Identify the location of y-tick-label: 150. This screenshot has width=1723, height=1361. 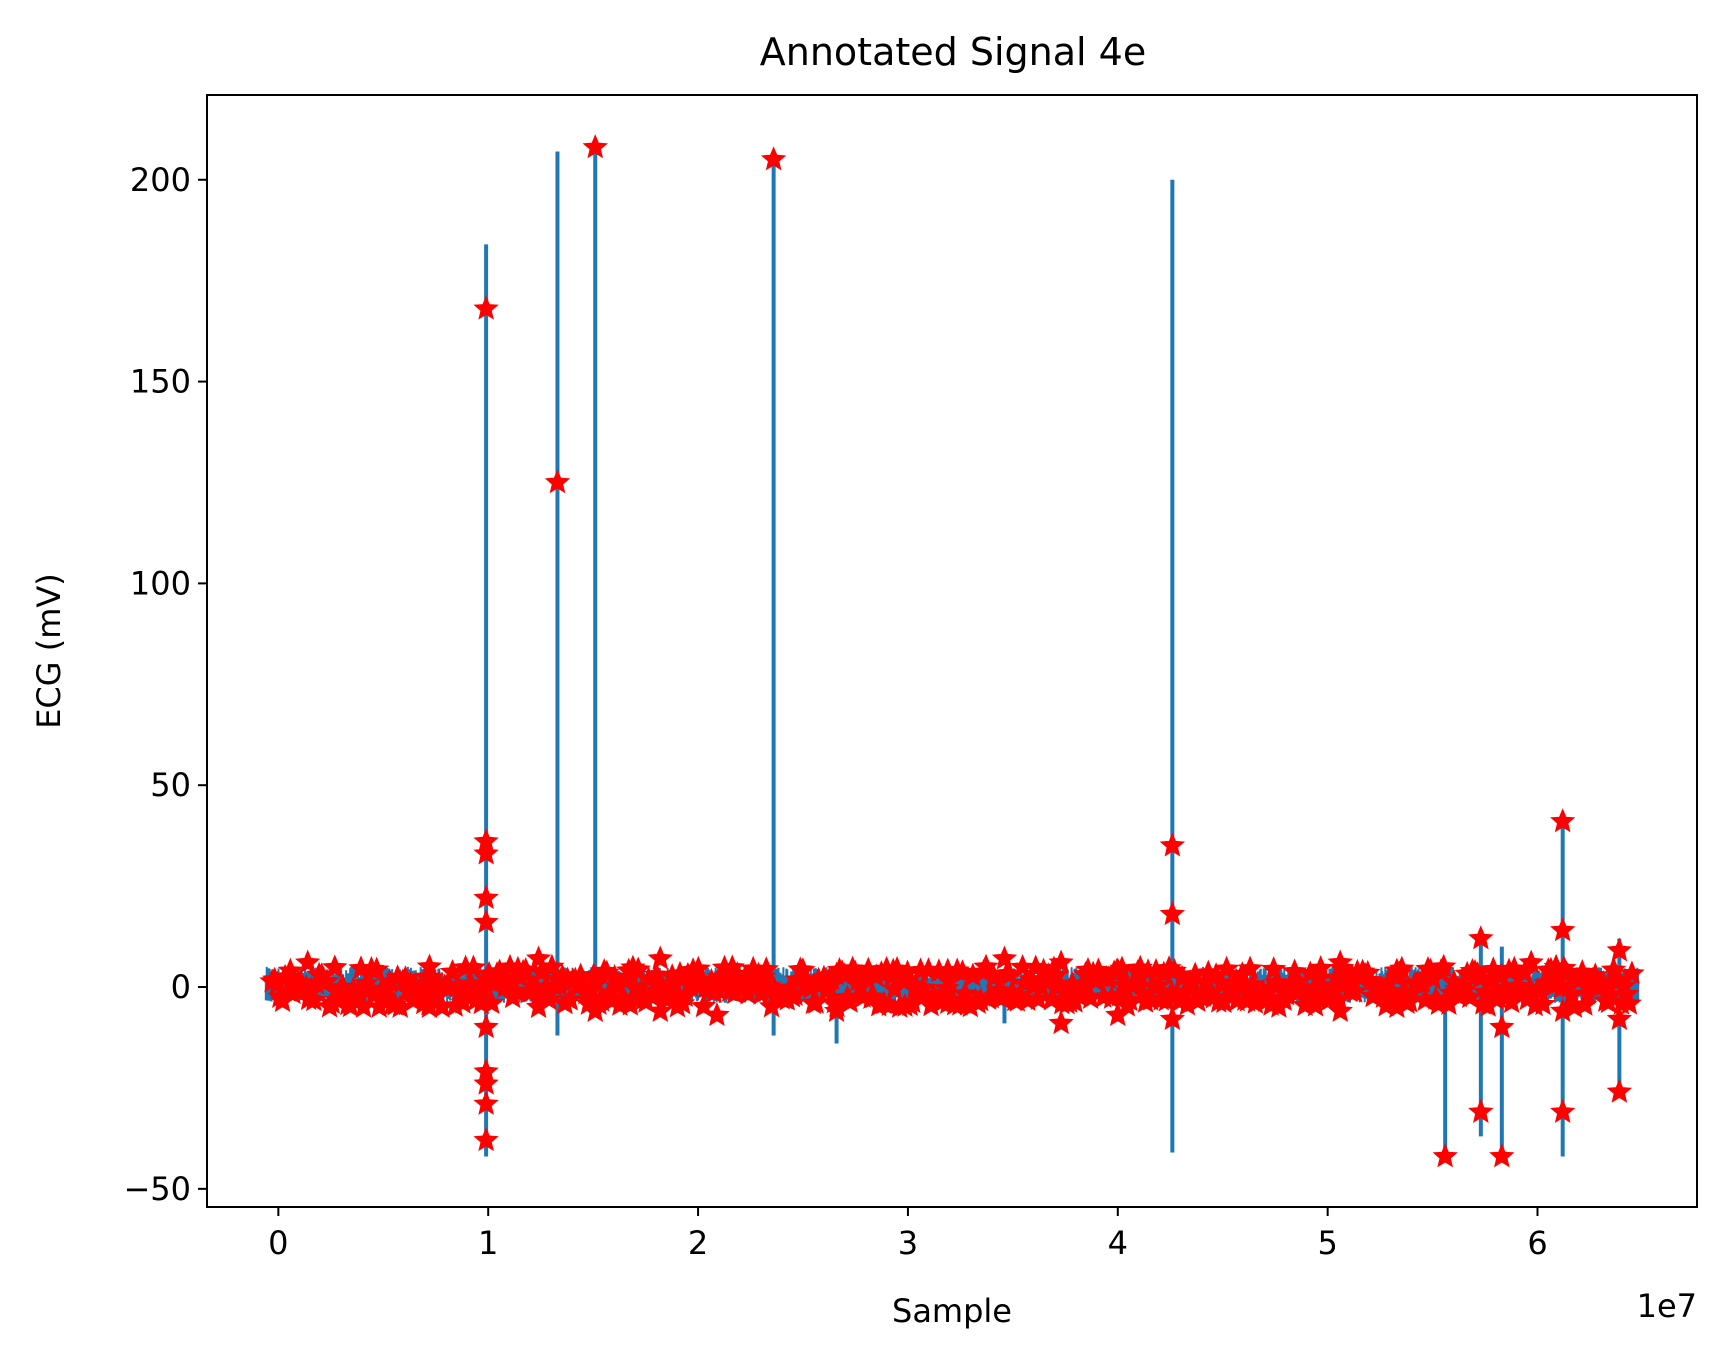
(160, 382).